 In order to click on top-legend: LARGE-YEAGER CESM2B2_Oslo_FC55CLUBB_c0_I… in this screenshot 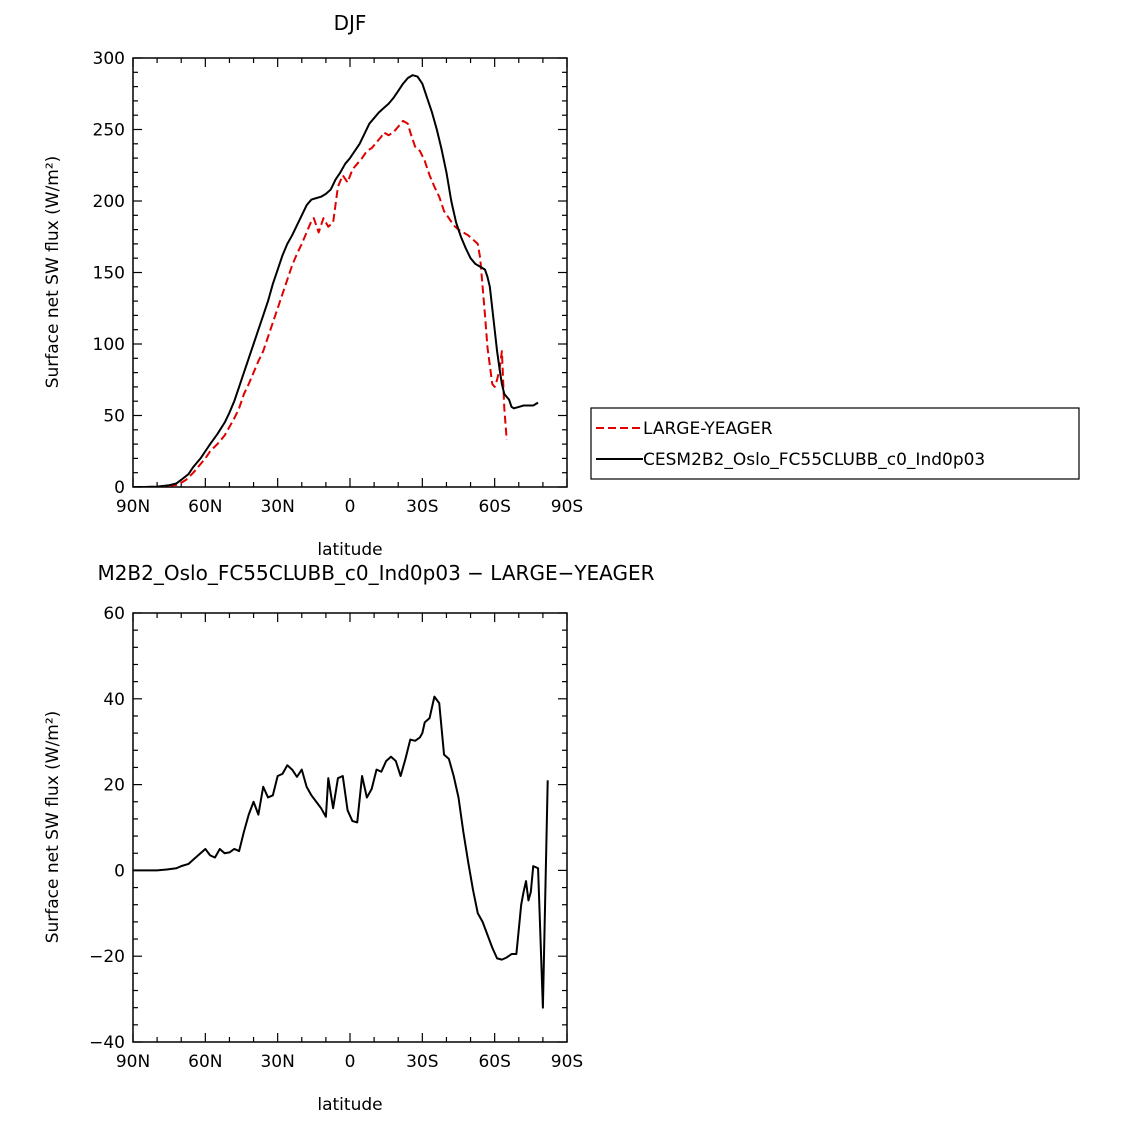, I will do `click(835, 443)`.